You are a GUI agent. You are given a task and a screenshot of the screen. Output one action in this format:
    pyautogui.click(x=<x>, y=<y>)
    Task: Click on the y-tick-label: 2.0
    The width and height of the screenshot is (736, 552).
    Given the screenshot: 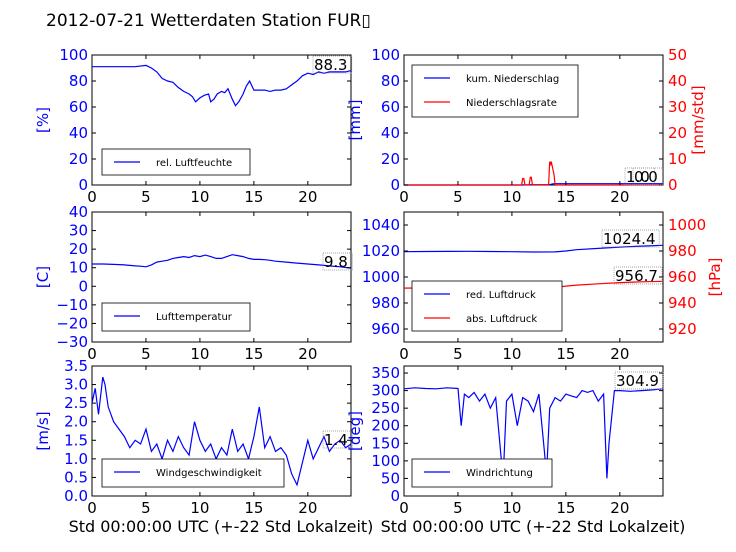 What is the action you would take?
    pyautogui.click(x=76, y=422)
    